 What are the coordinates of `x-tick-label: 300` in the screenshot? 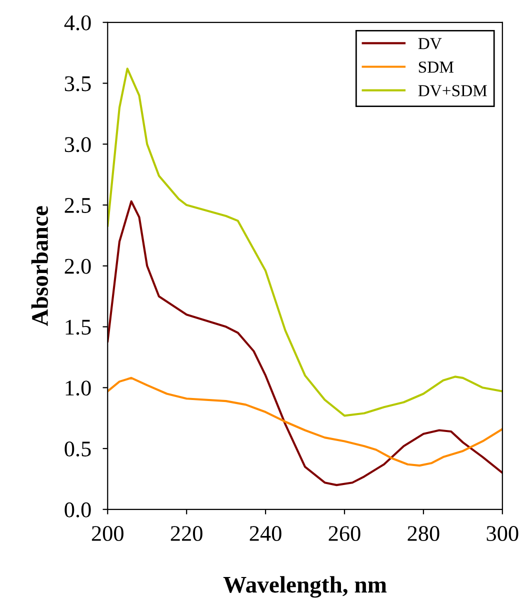 It's located at (502, 534).